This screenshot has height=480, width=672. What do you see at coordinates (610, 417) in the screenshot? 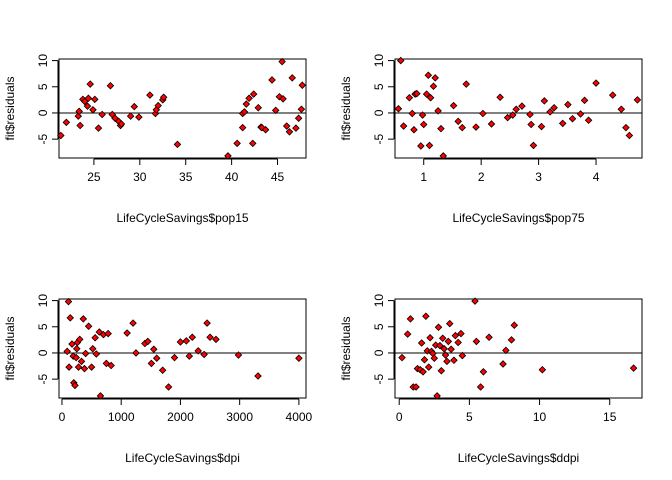
I see `x-tick-label: 15` at bounding box center [610, 417].